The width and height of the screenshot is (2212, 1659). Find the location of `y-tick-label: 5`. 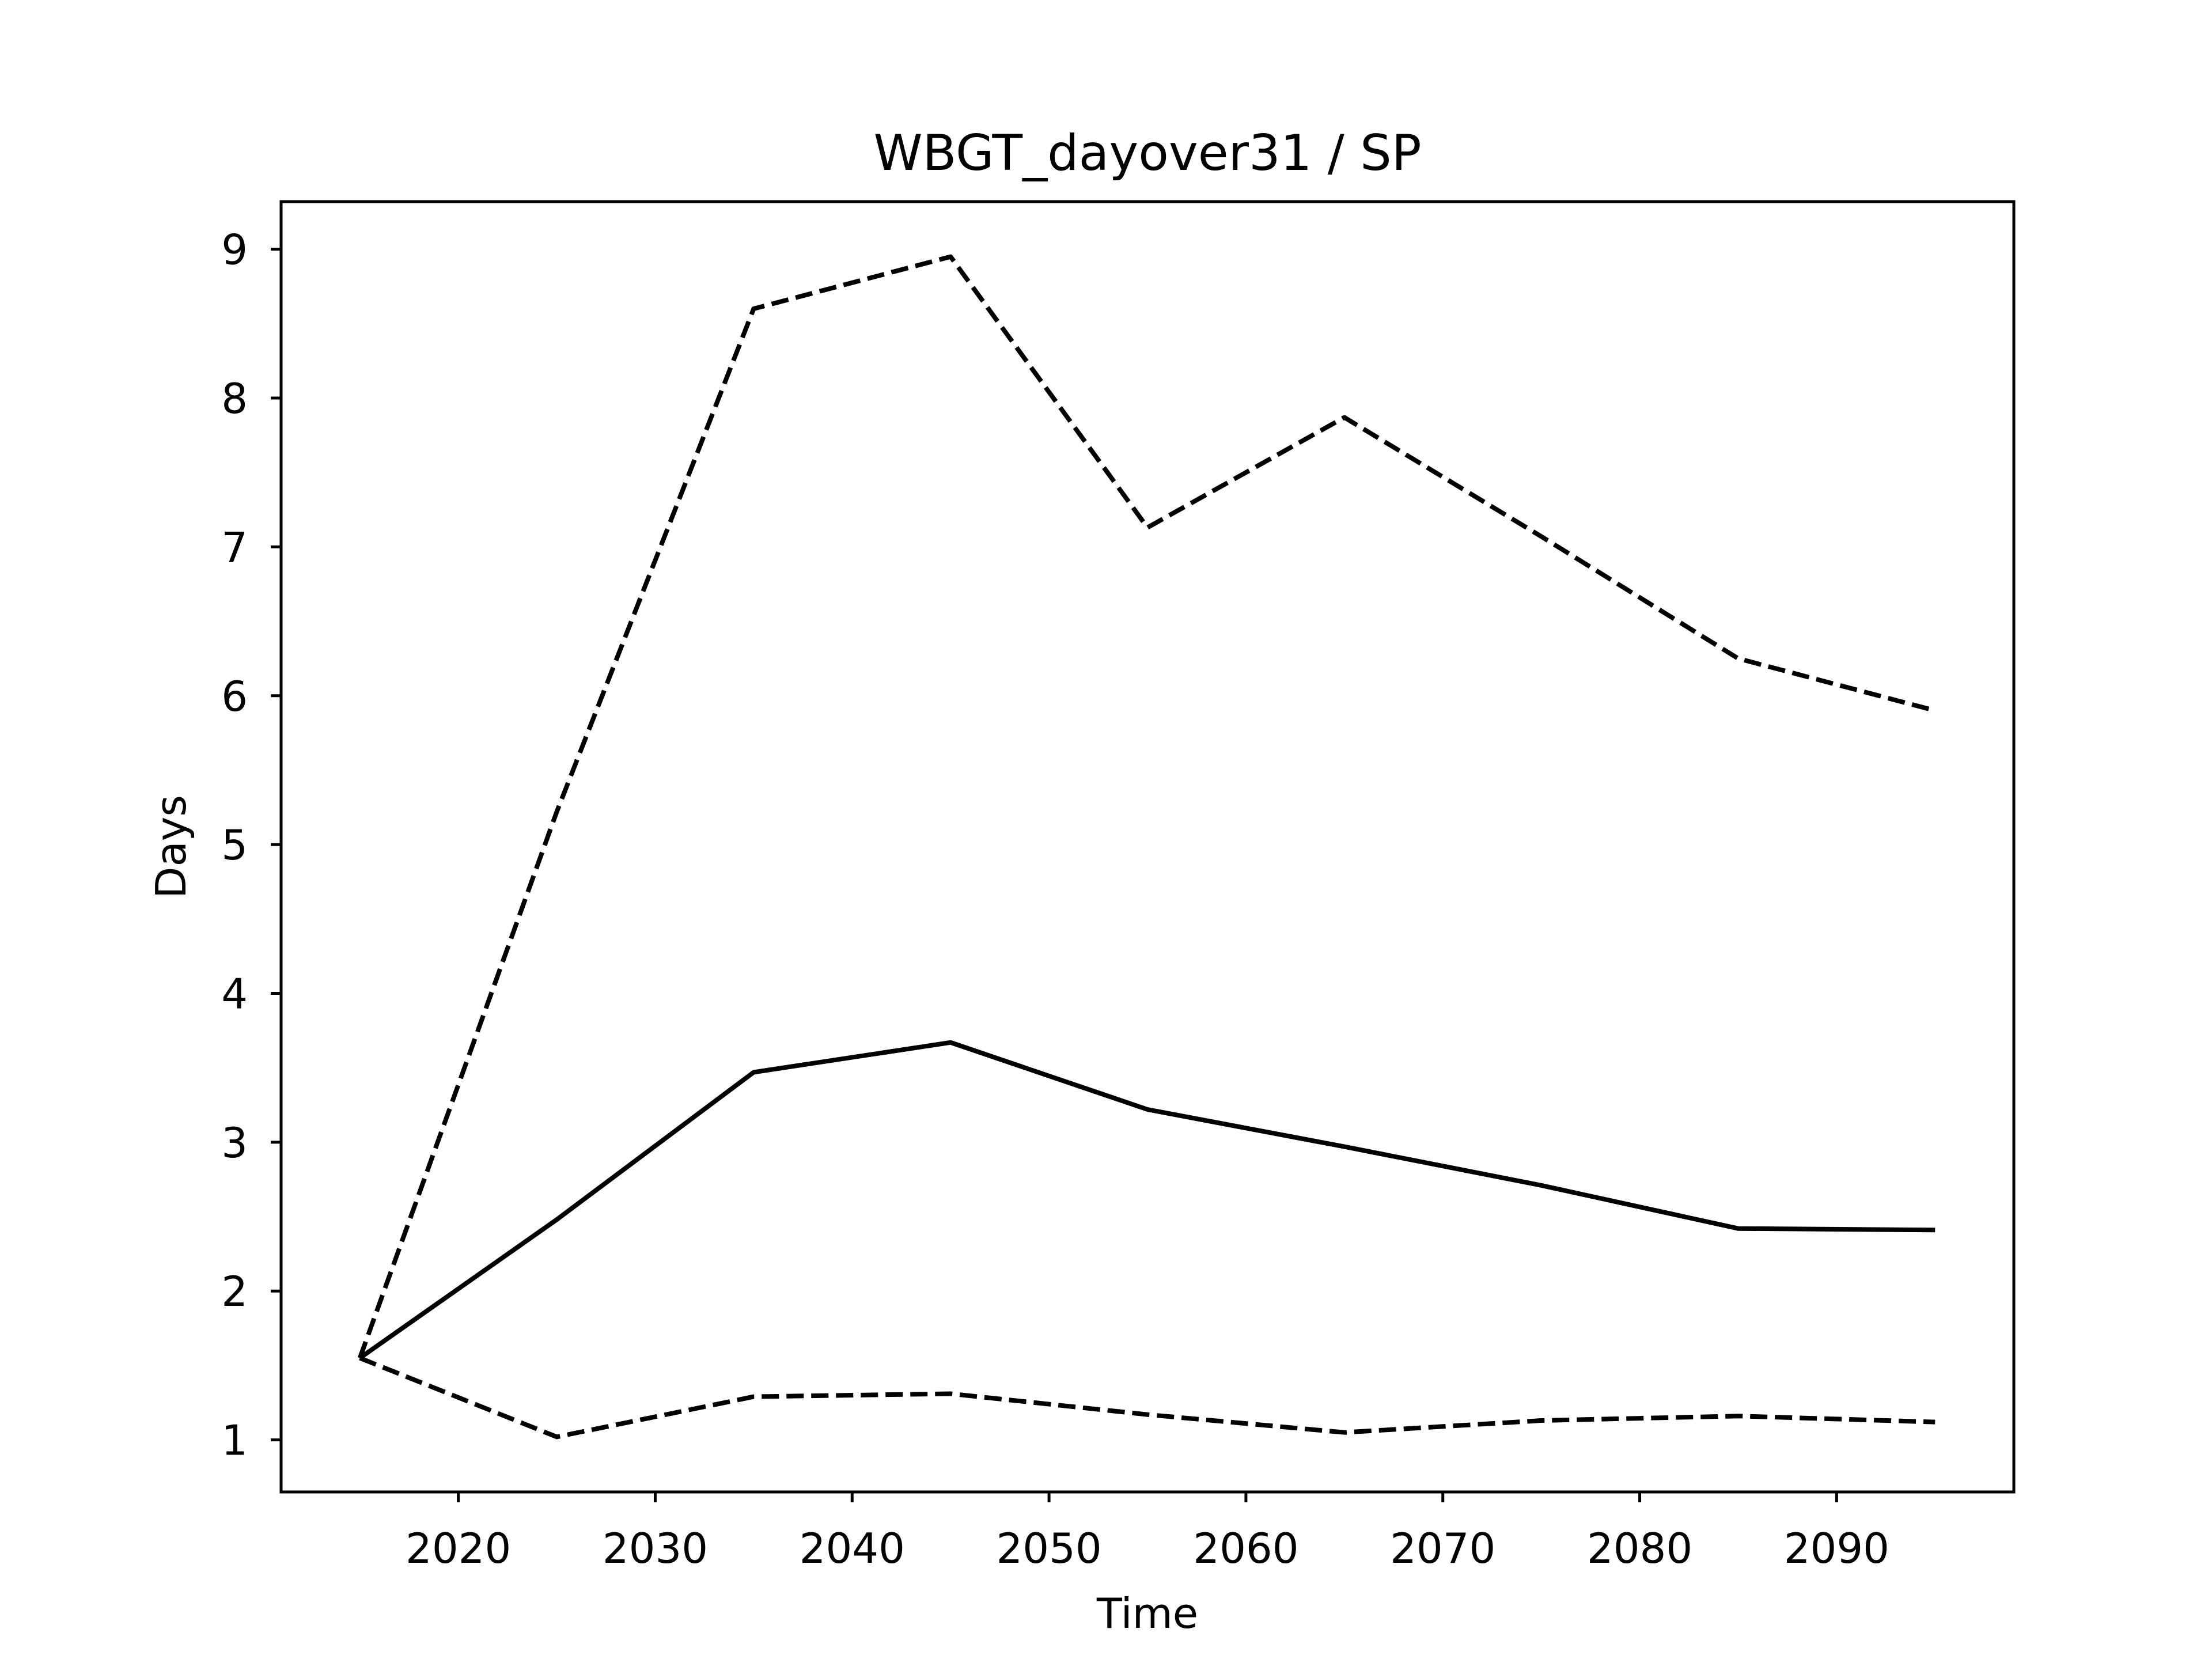

y-tick-label: 5 is located at coordinates (234, 845).